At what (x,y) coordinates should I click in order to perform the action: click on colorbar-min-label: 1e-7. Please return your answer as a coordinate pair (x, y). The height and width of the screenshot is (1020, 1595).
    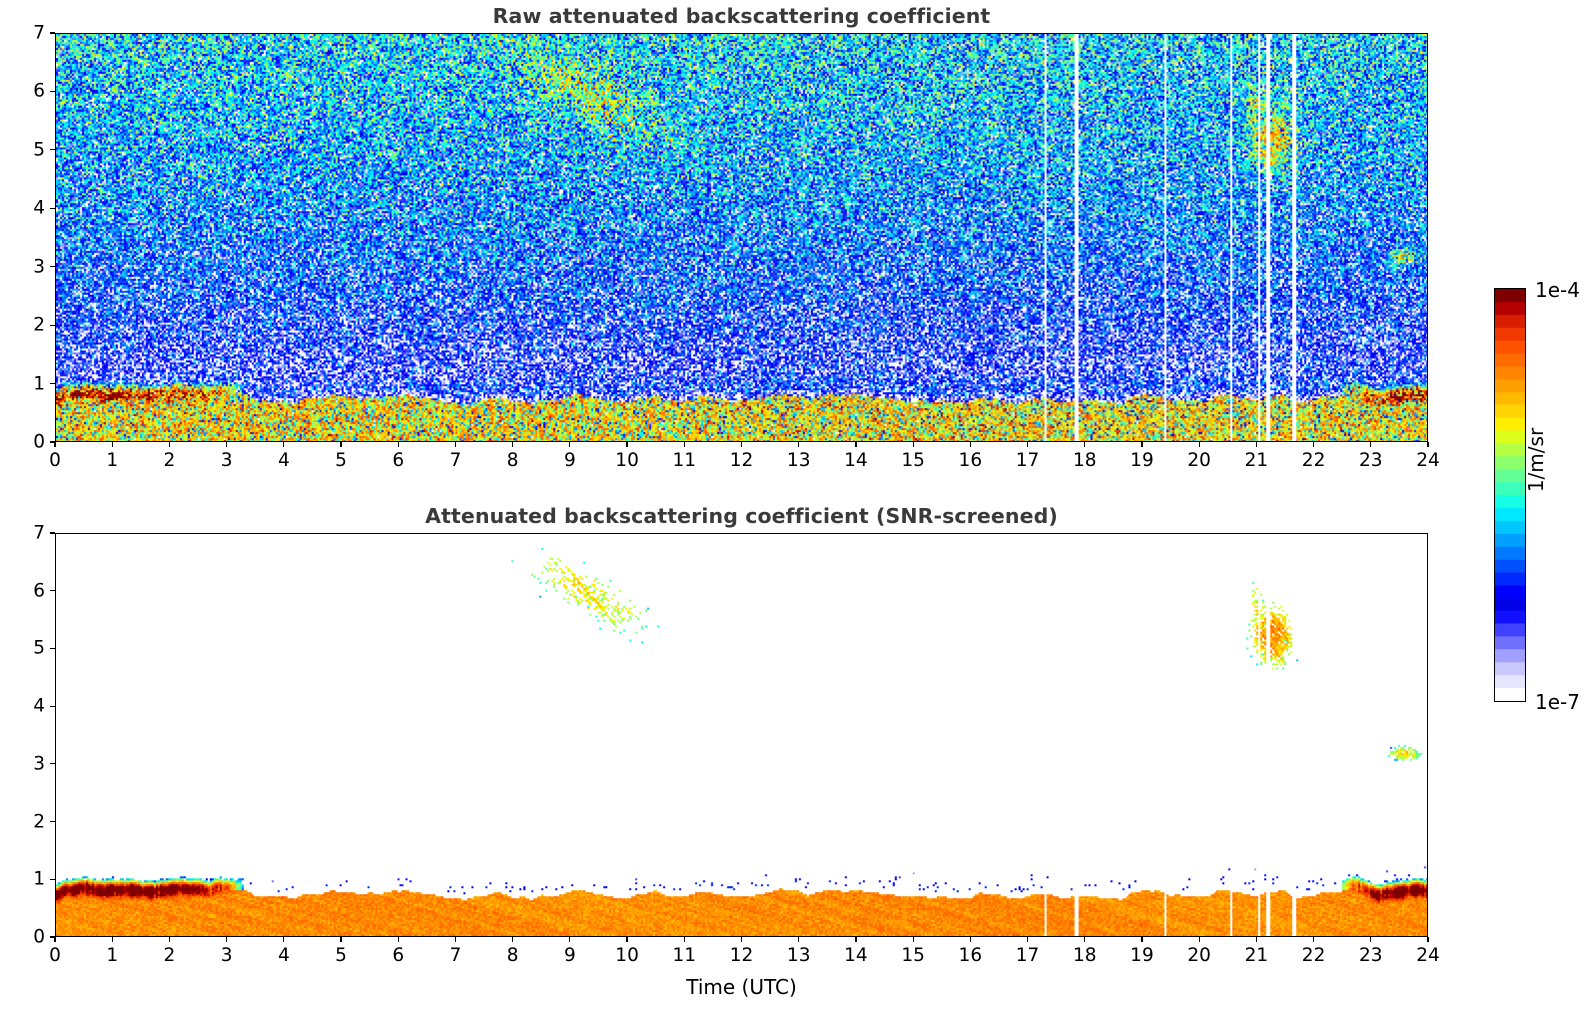
    Looking at the image, I should click on (1557, 702).